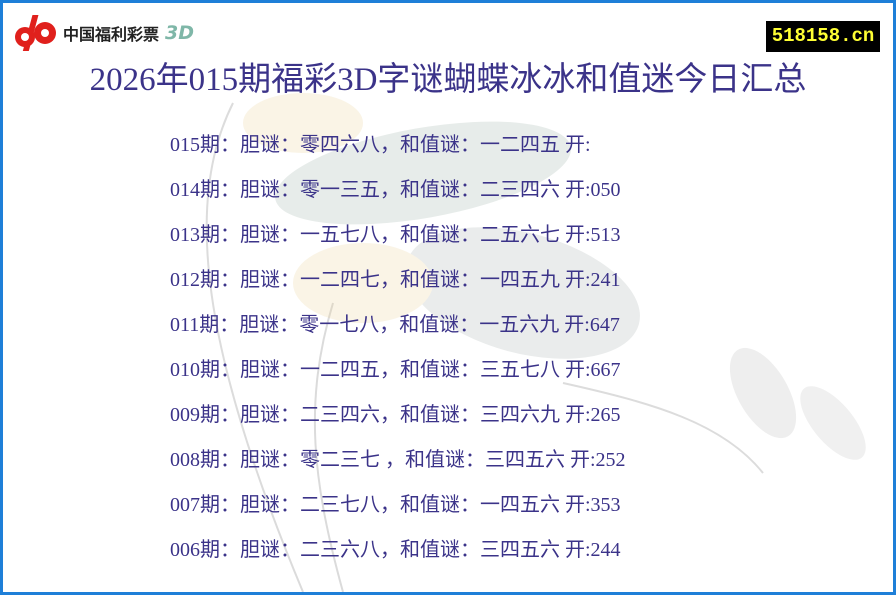 Image resolution: width=896 pixels, height=595 pixels. Describe the element at coordinates (395, 550) in the screenshot. I see `list-item: 006期：胆谜：二三六八，和值谜：三四五六 开:244` at that location.